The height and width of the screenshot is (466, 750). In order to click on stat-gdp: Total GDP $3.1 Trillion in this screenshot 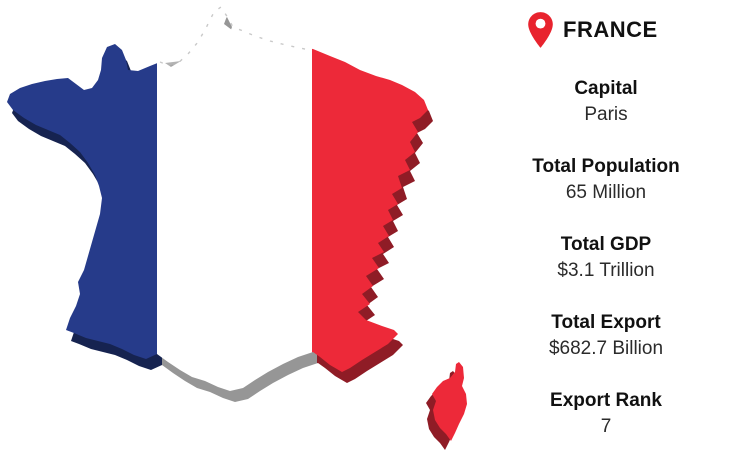, I will do `click(606, 258)`.